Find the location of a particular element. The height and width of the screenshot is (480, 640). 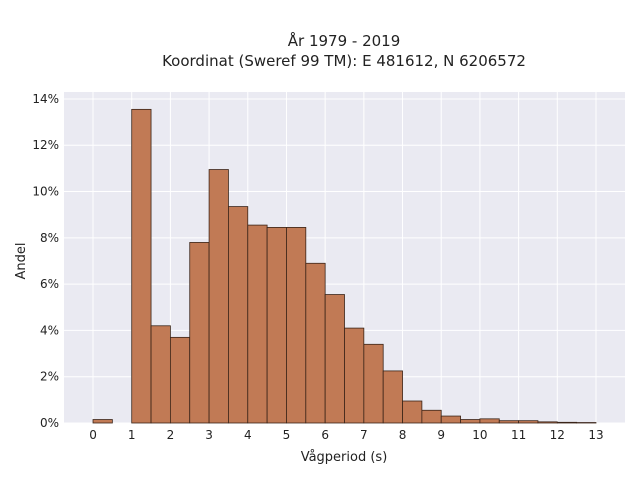

y-tick-label: 14% is located at coordinates (45, 99).